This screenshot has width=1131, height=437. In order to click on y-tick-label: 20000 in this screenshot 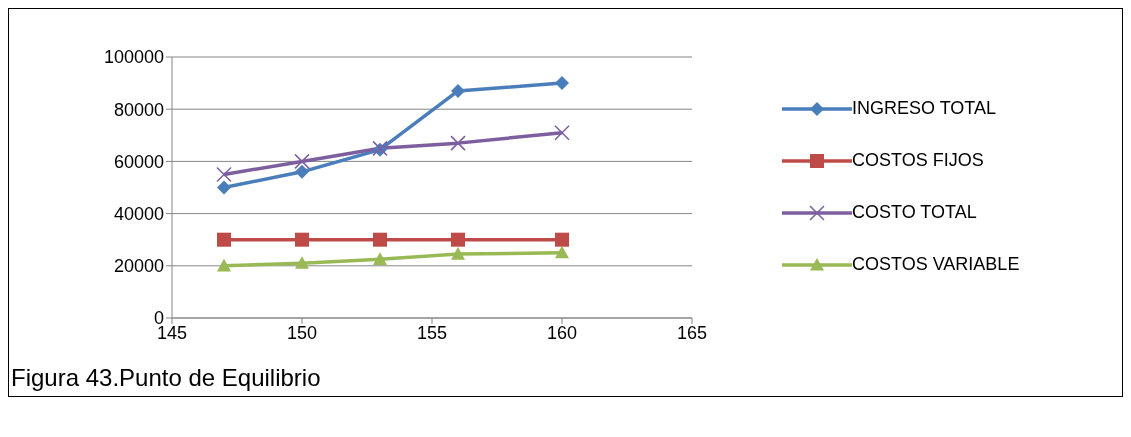, I will do `click(138, 266)`.